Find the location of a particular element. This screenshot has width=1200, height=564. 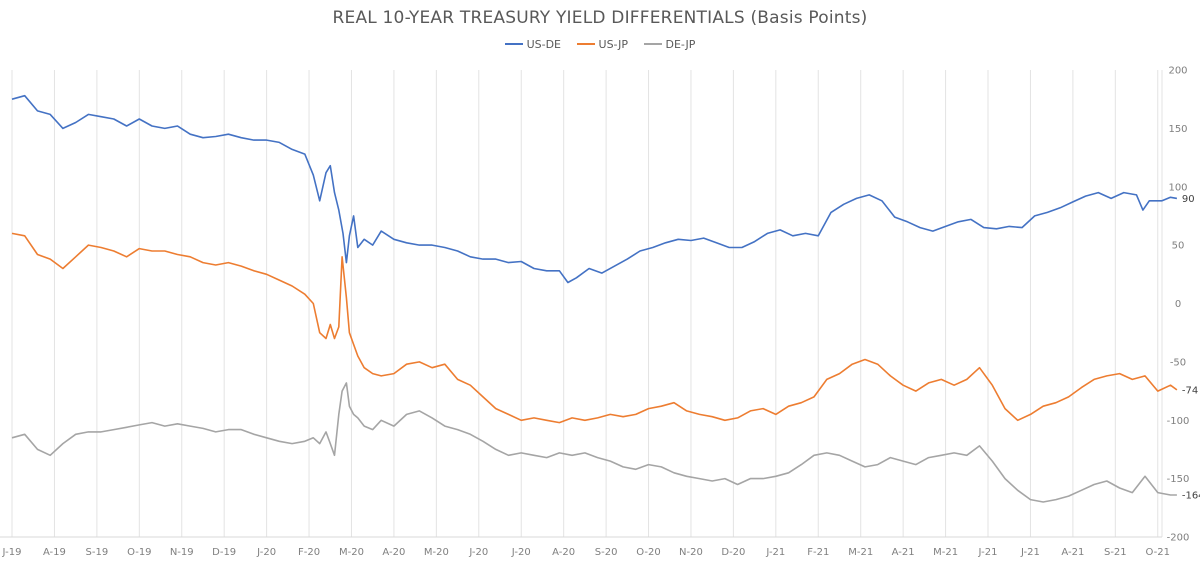

legend-label-us-jp: US-JP is located at coordinates (613, 44).